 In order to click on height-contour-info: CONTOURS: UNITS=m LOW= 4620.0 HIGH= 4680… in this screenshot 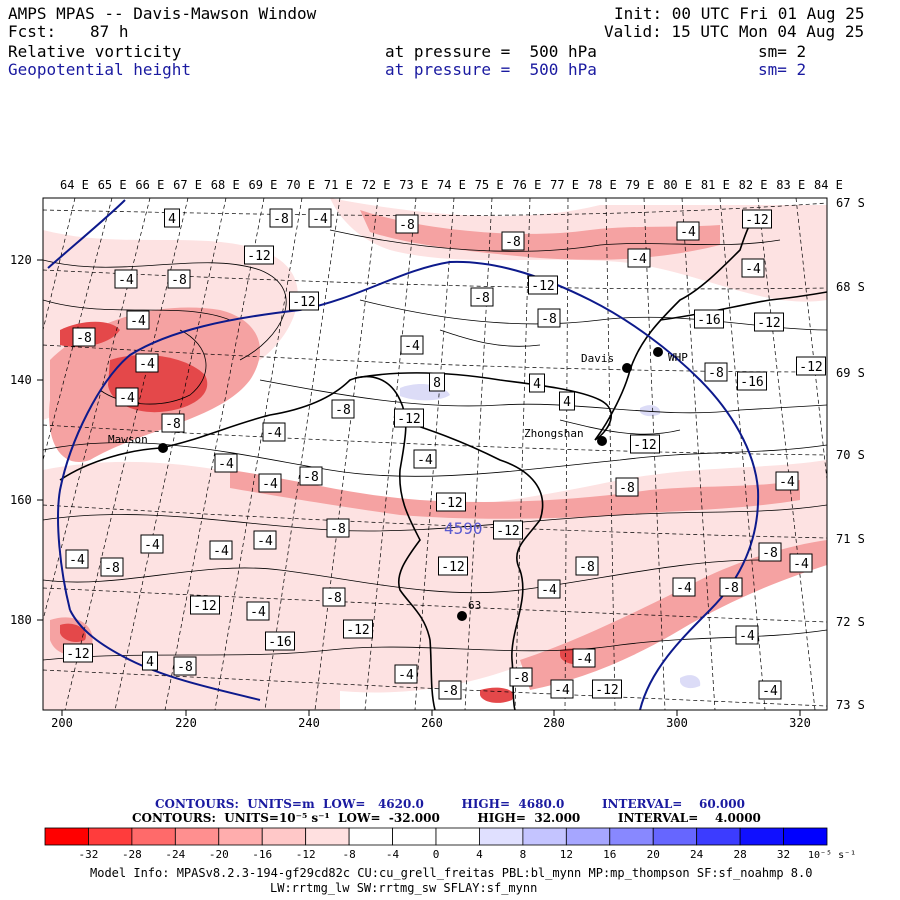, I will do `click(450, 804)`.